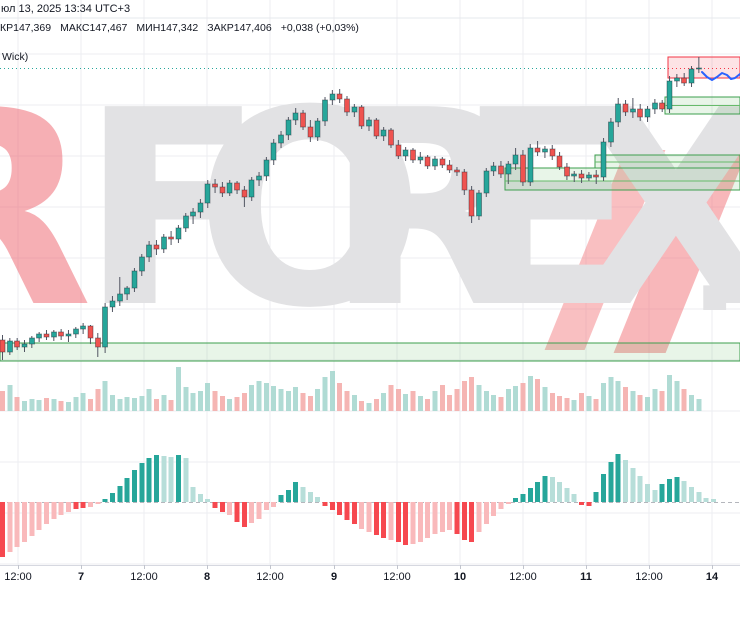 The width and height of the screenshot is (740, 620). I want to click on zone-demand-mid-upper, so click(667, 161).